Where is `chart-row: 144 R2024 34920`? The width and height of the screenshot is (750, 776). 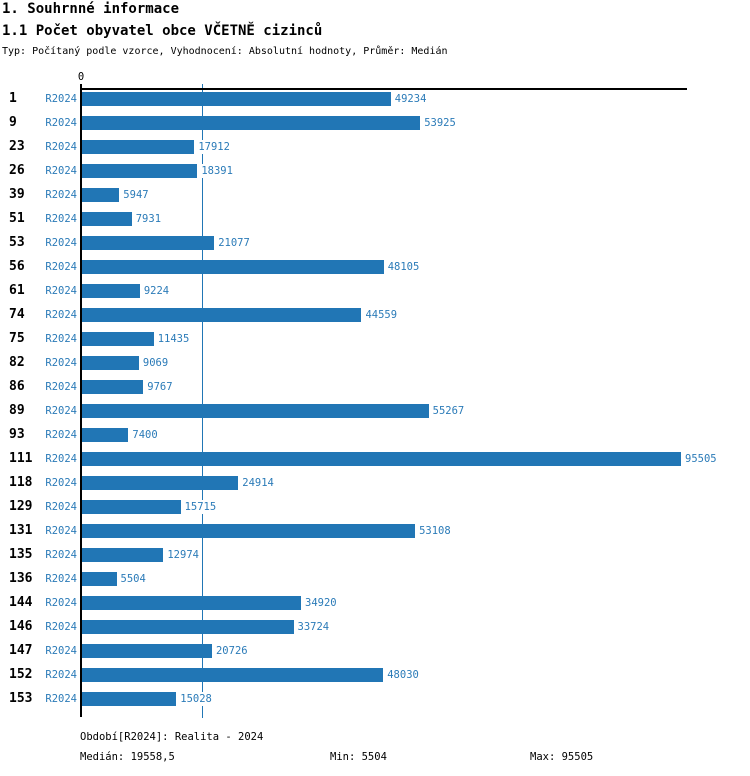
chart-row: 144 R2024 34920 is located at coordinates (375, 603).